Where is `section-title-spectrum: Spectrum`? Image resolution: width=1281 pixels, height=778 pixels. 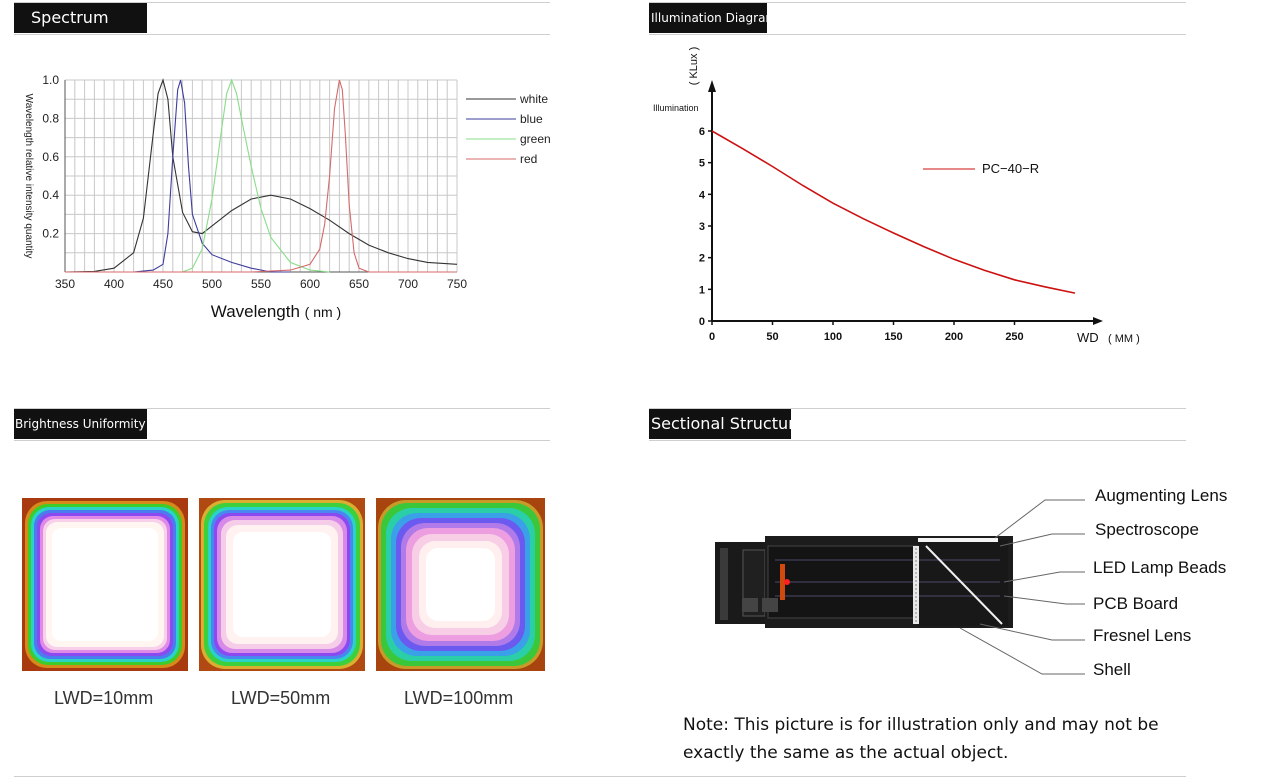
section-title-spectrum: Spectrum is located at coordinates (80, 17).